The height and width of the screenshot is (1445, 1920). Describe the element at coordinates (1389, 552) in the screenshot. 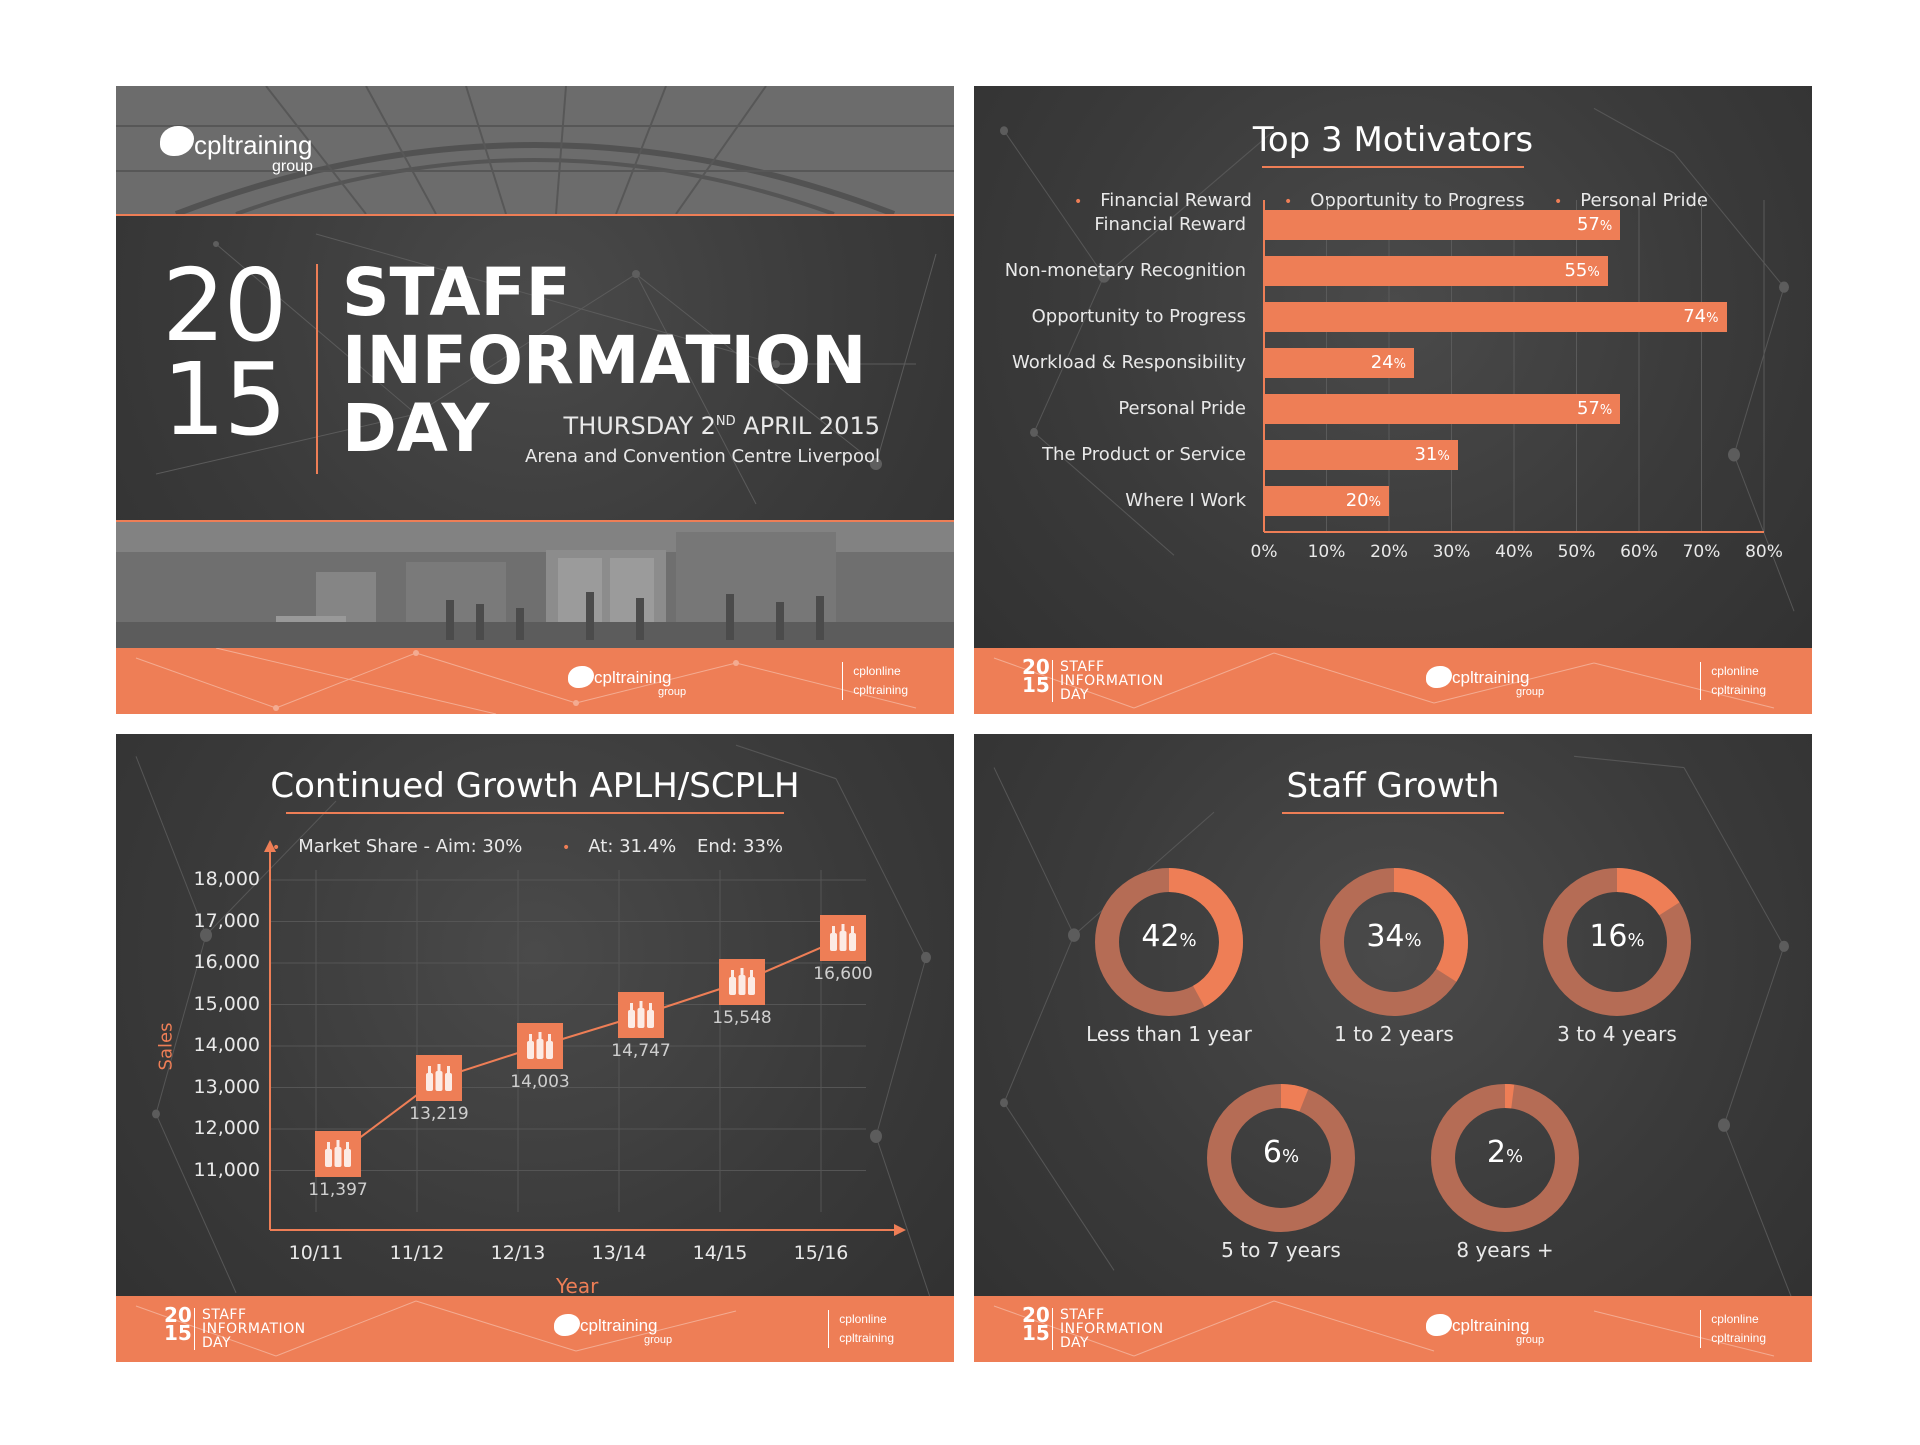

I see `x-tick-label: 20%` at that location.